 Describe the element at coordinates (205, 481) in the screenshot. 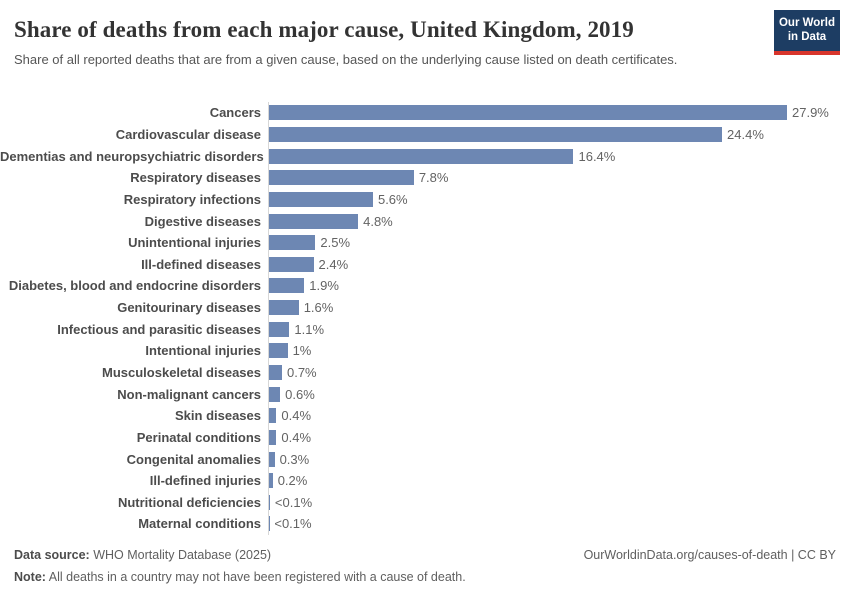

I see `category-label: Ill-defined injuries` at that location.